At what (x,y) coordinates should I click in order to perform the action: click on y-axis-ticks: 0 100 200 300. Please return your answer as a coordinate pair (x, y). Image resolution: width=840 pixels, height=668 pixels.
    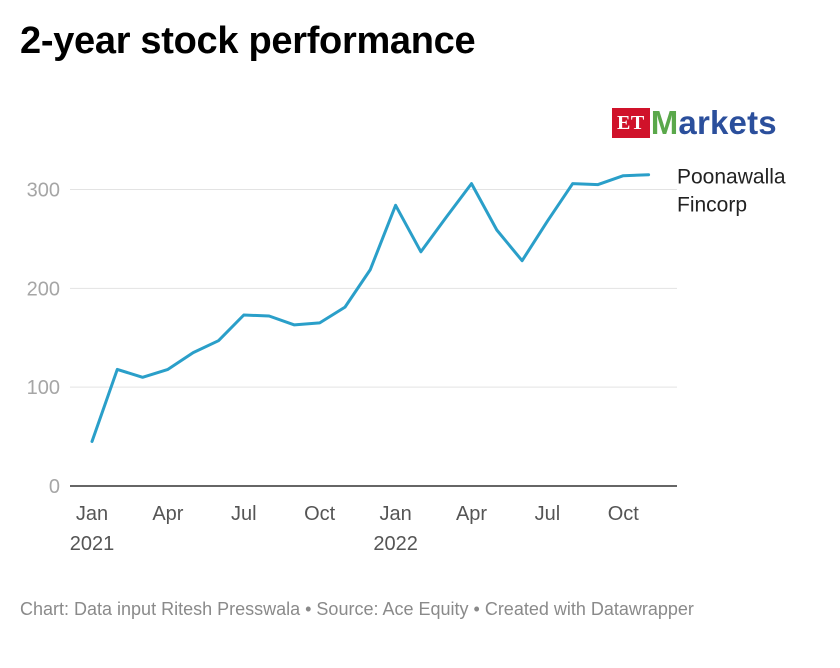
    Looking at the image, I should click on (43, 339).